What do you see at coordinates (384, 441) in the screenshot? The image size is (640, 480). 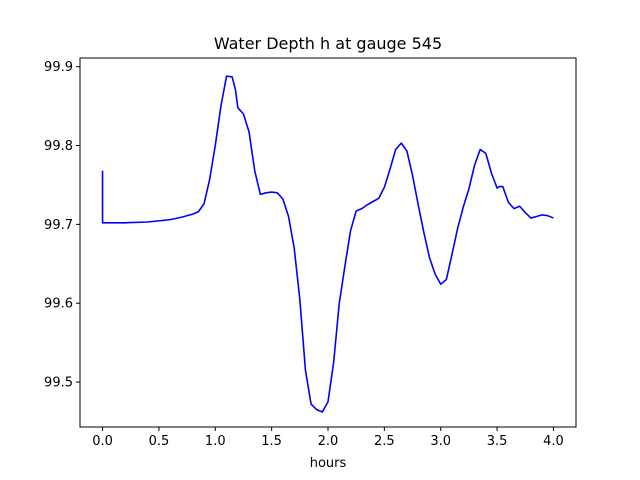 I see `x-tick-label: 2.5` at bounding box center [384, 441].